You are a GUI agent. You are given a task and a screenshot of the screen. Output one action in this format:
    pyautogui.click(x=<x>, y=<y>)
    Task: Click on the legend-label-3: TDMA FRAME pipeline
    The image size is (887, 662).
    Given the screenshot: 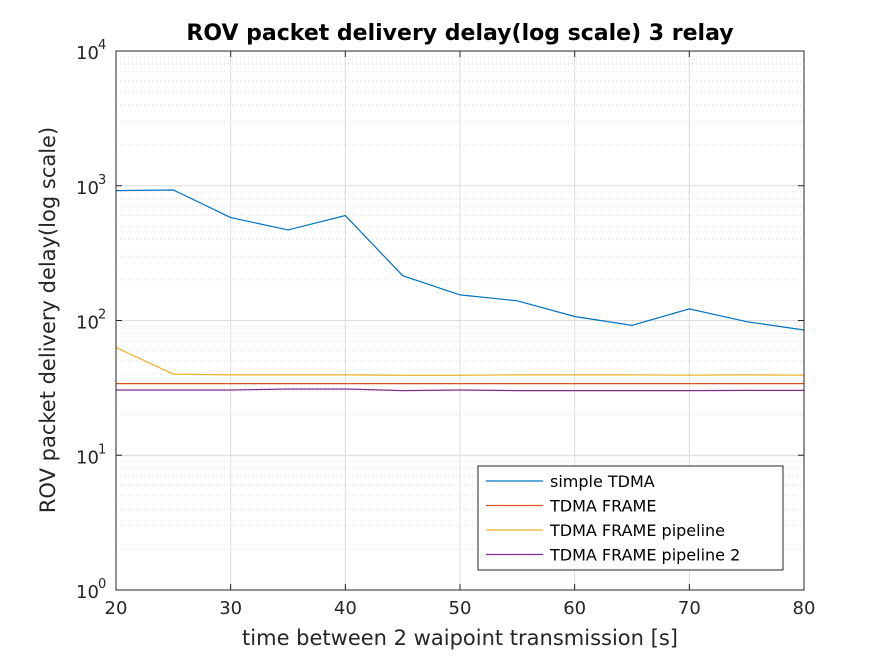 What is the action you would take?
    pyautogui.click(x=637, y=530)
    